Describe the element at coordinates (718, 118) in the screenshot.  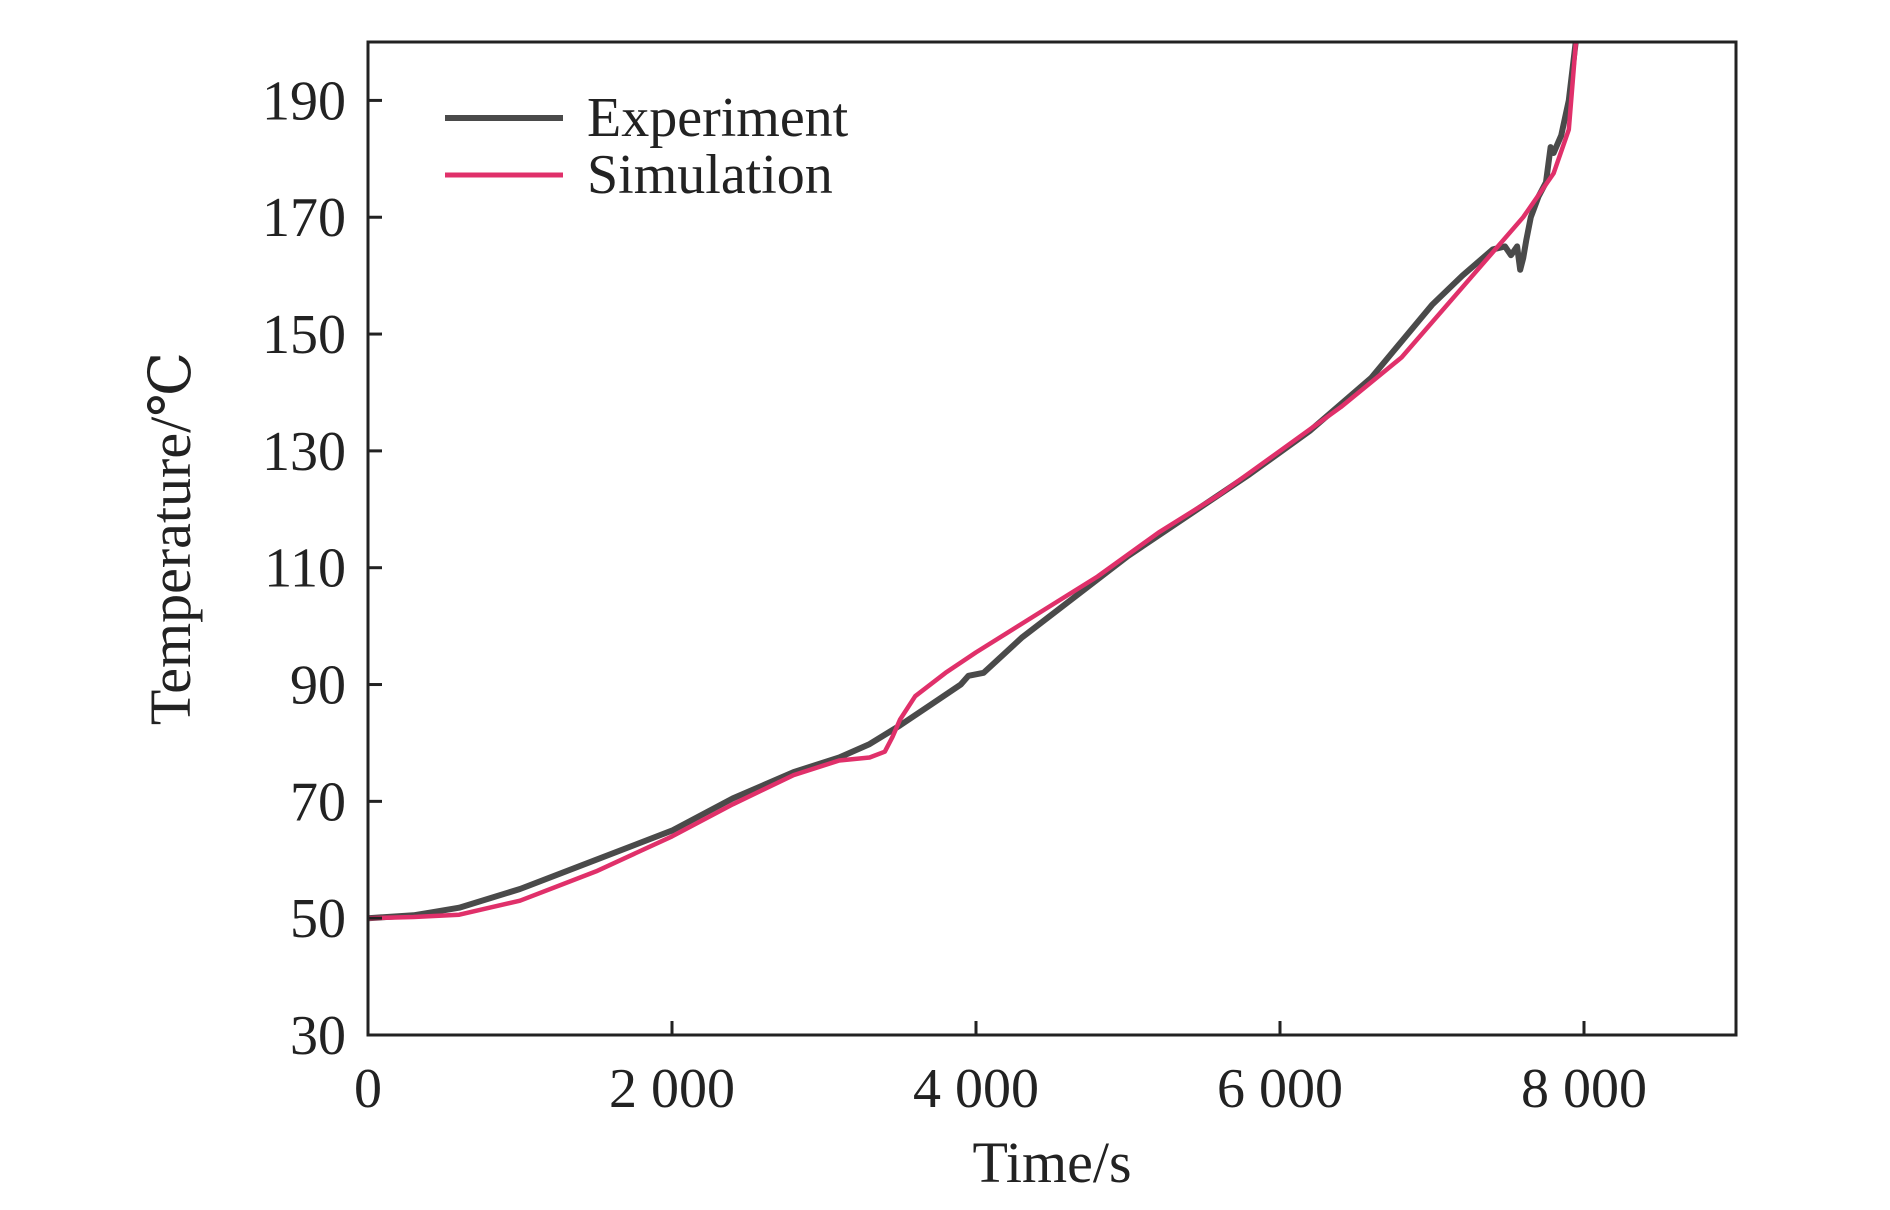
I see `legend-label-experiment: Experiment` at that location.